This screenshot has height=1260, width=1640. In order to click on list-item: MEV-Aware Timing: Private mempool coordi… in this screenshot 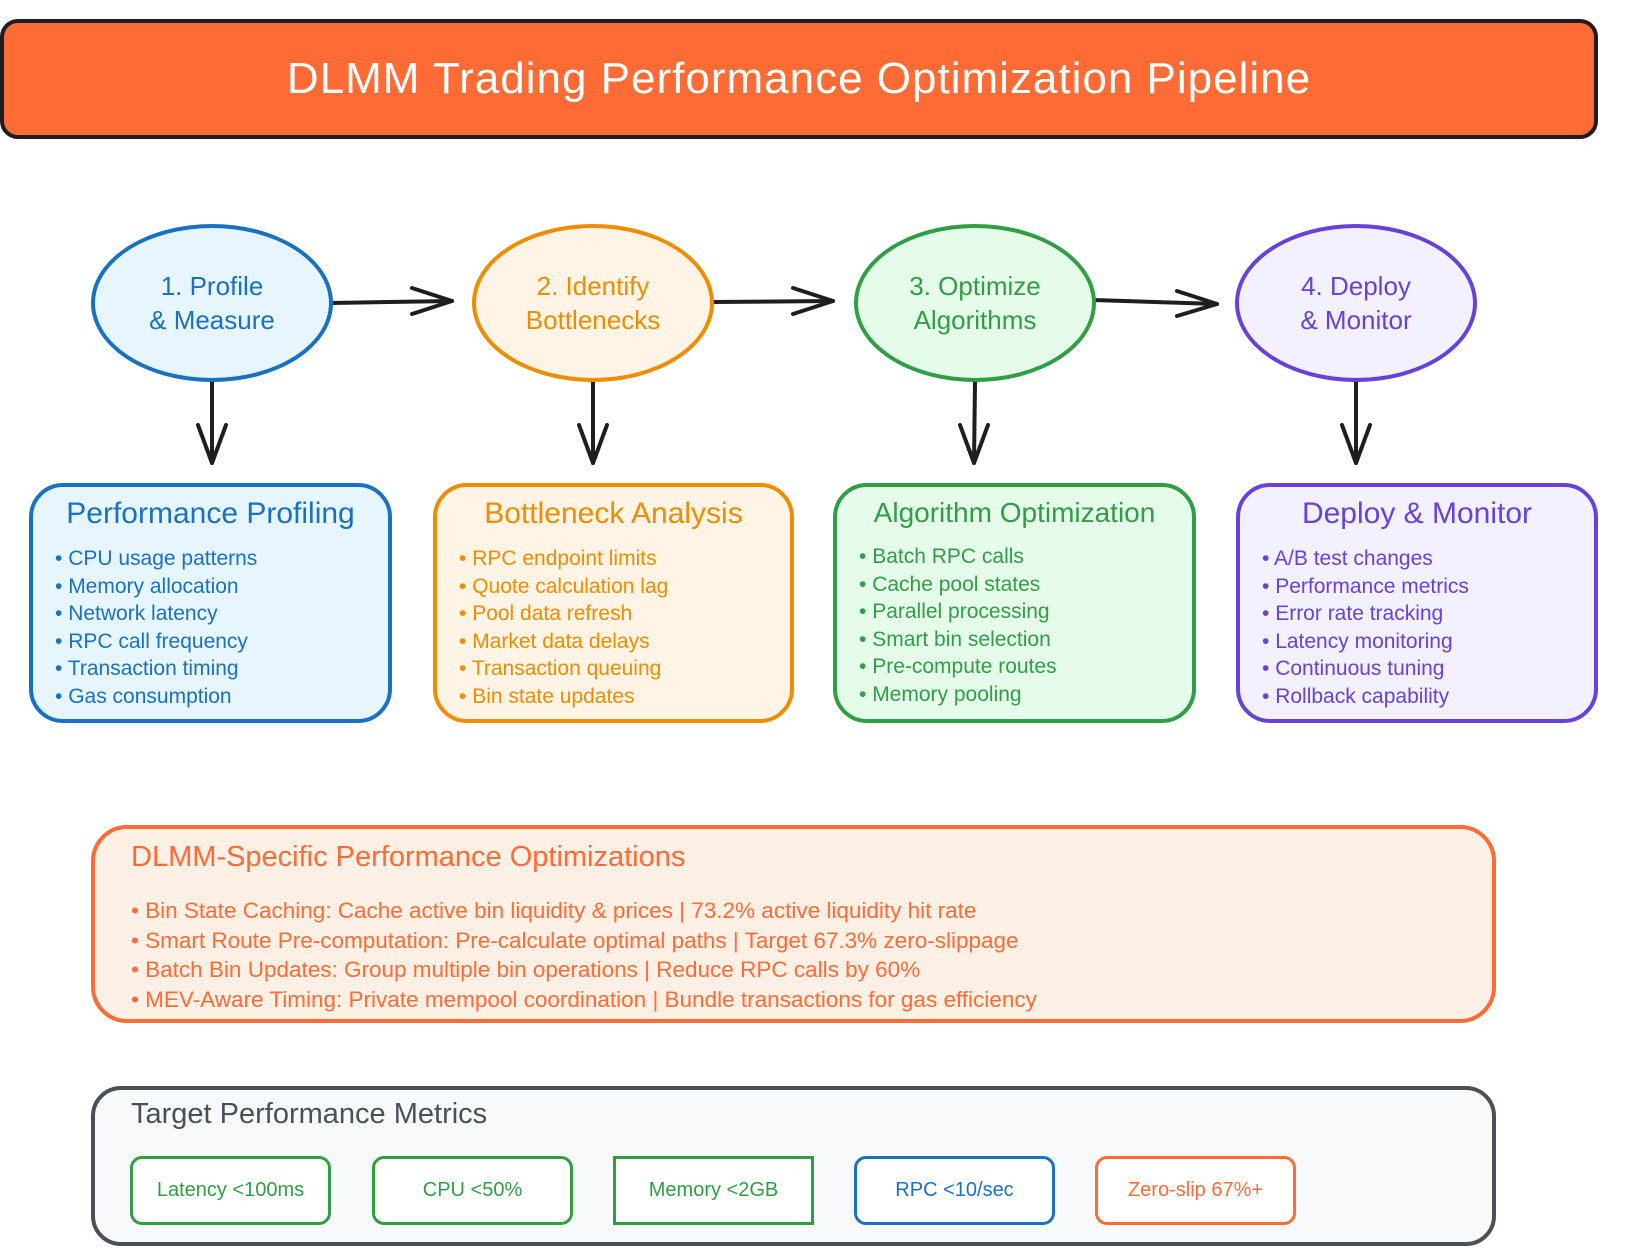, I will do `click(793, 1000)`.